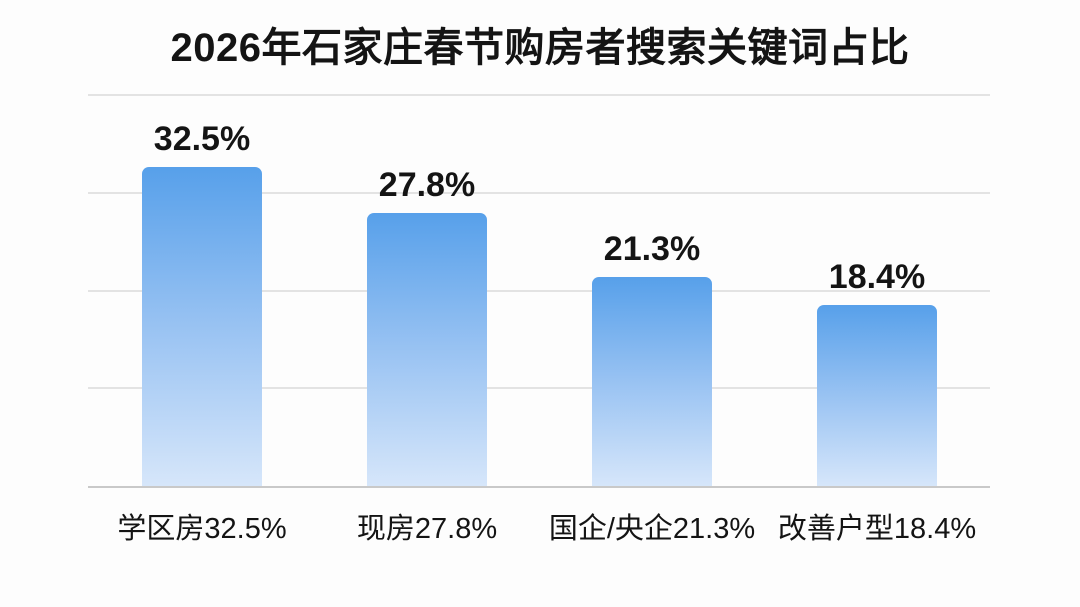  Describe the element at coordinates (202, 529) in the screenshot. I see `category-label: 学区房32.5%` at that location.